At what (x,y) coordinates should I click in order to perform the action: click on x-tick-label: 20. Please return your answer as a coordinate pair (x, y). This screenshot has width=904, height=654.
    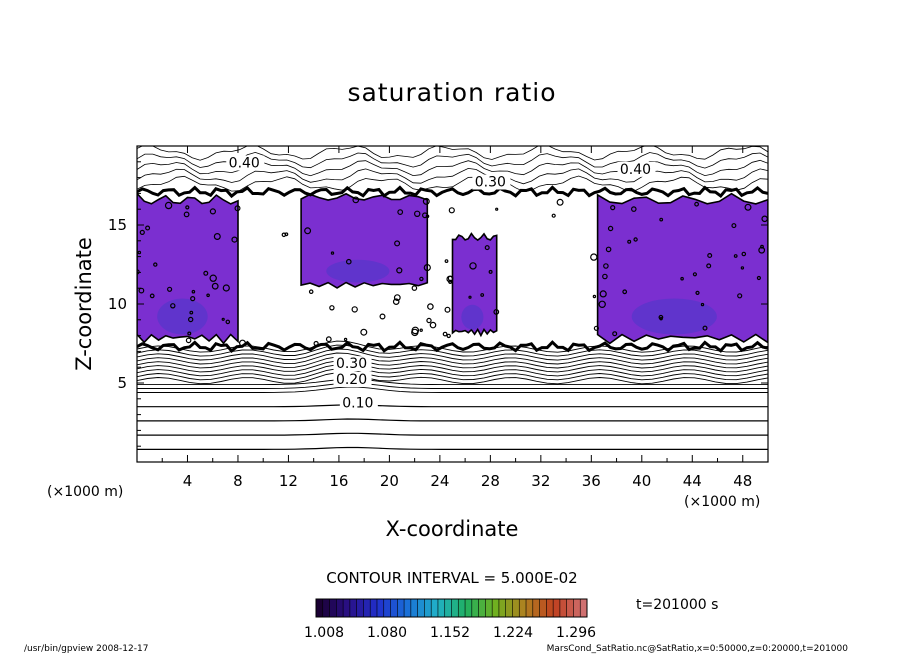
    Looking at the image, I should click on (389, 481).